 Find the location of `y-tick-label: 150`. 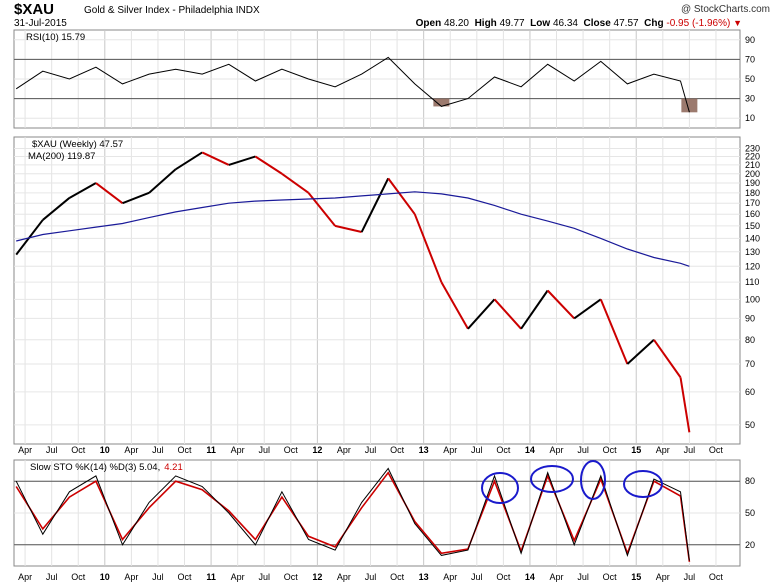

y-tick-label: 150 is located at coordinates (752, 226).